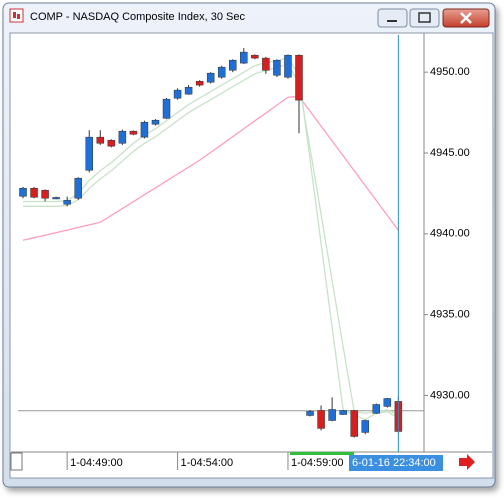 This screenshot has height=504, width=504. I want to click on close-icon, so click(466, 18).